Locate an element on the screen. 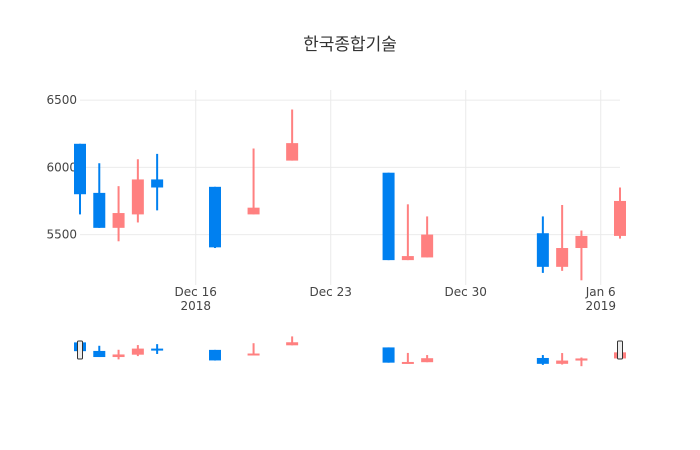 The image size is (700, 450). x-tick-year-label: 2019 is located at coordinates (600, 306).